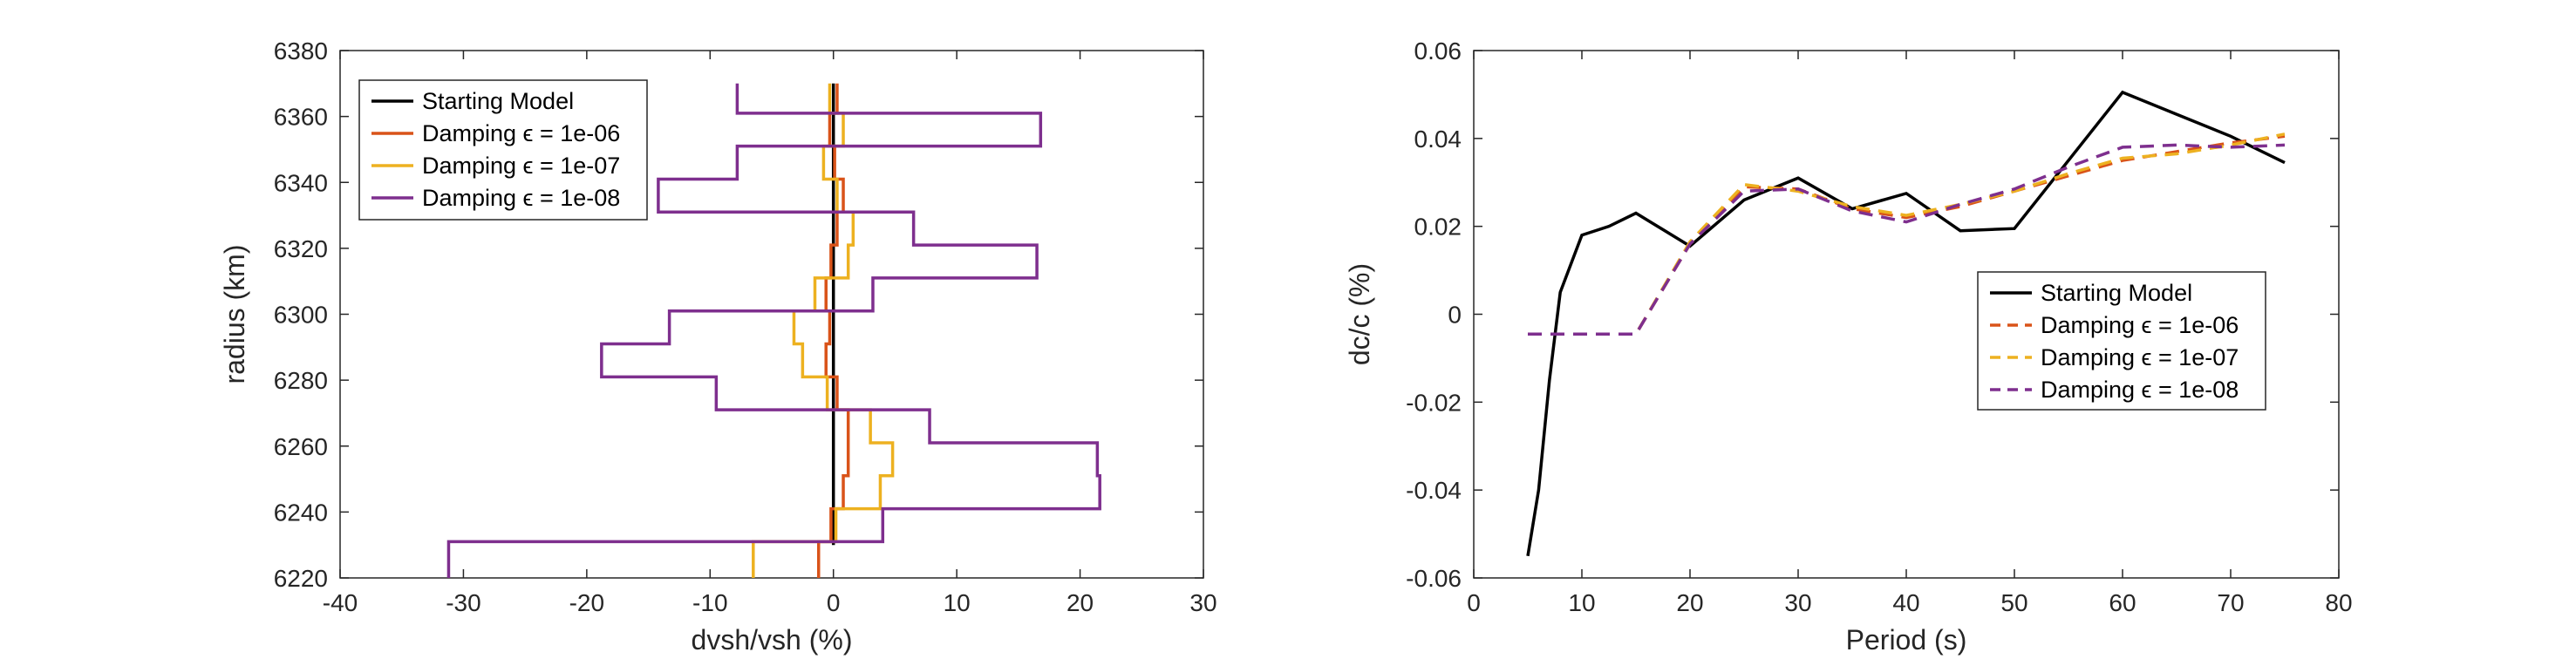  Describe the element at coordinates (2339, 603) in the screenshot. I see `x-tick-label: 80` at that location.